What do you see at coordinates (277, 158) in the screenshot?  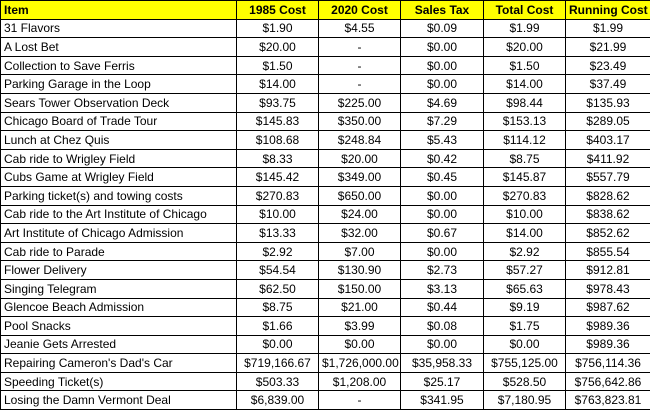 I see `cell-1985-cost: $8.33` at bounding box center [277, 158].